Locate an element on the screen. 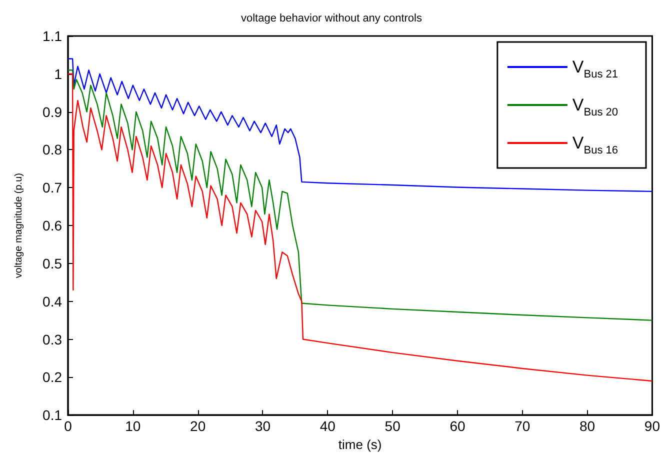 Image resolution: width=663 pixels, height=456 pixels. x-tick-label: 60 is located at coordinates (458, 426).